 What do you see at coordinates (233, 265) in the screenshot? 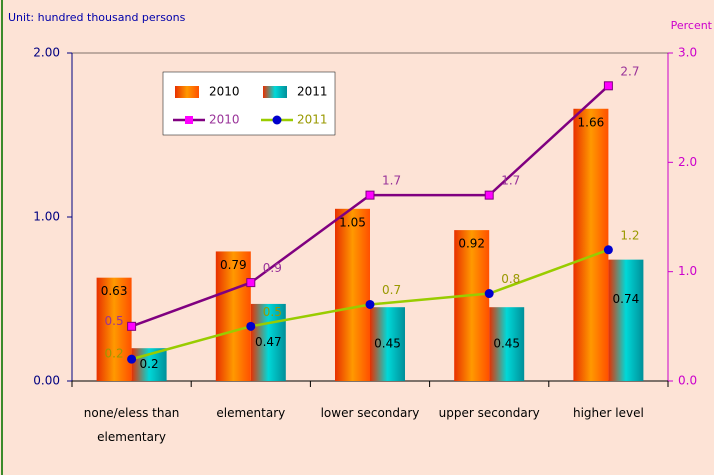
I see `bar-value-label: 0.79` at bounding box center [233, 265].